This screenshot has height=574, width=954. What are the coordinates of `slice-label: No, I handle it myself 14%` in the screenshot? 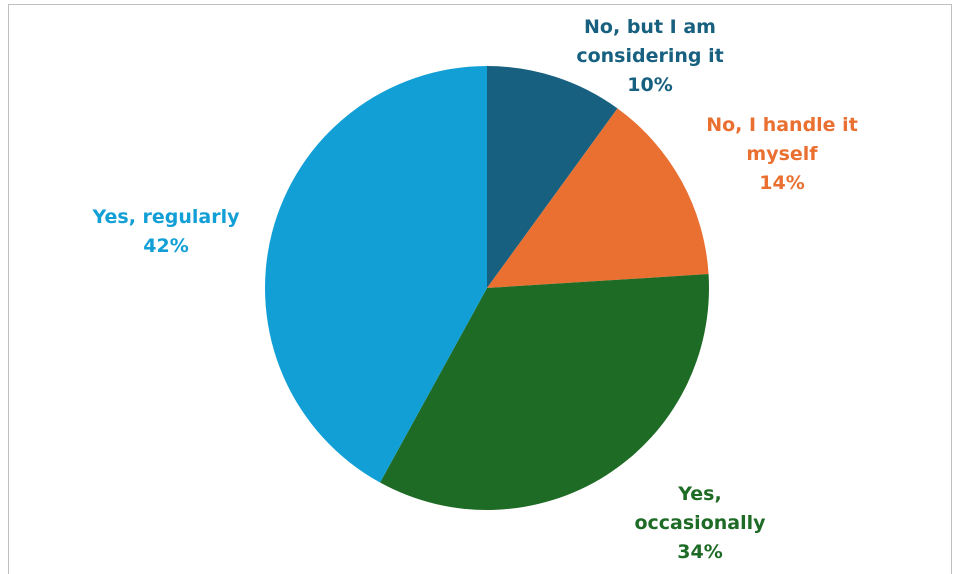 It's located at (782, 154).